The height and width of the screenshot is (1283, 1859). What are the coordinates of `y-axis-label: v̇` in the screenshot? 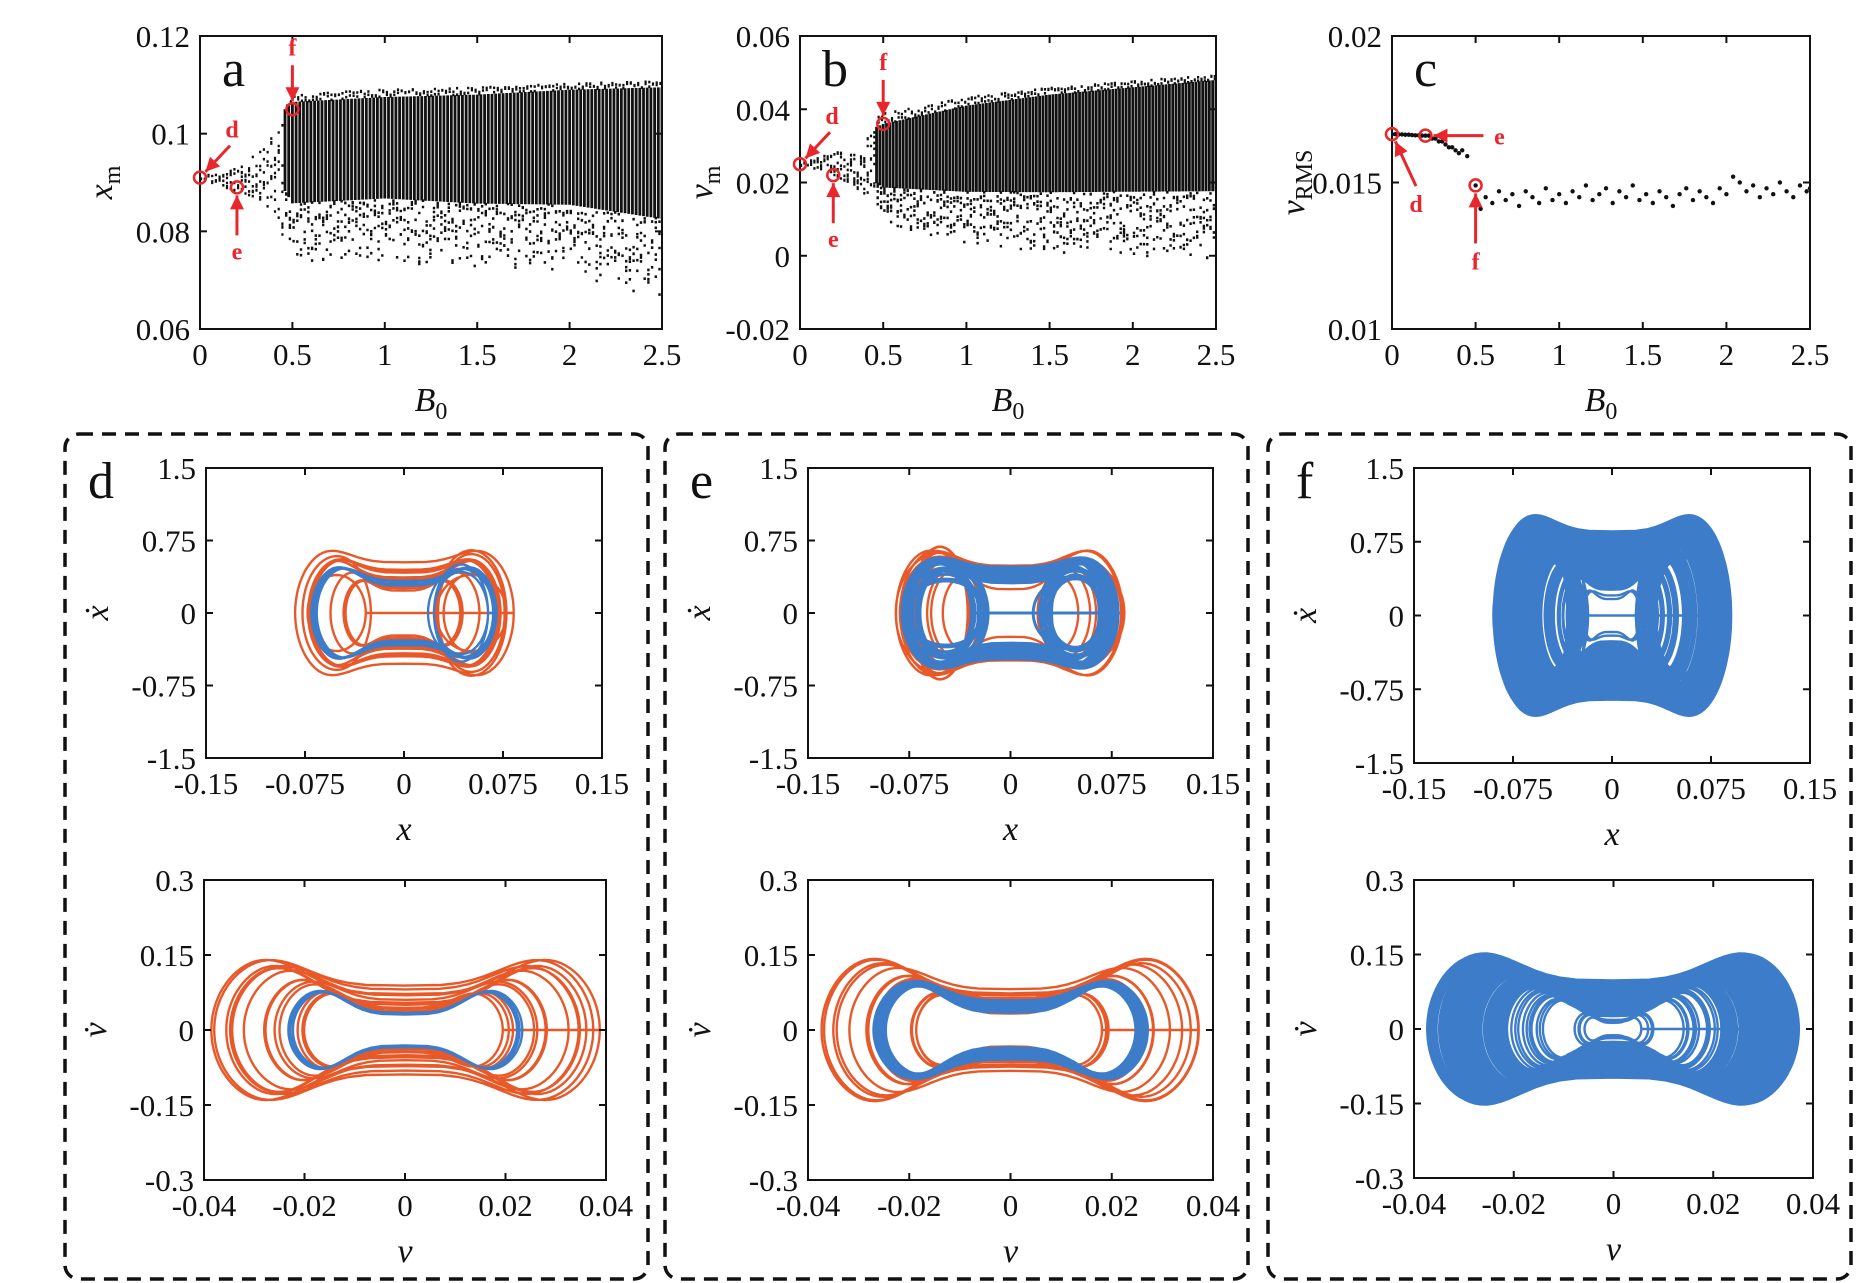 It's located at (1305, 1029).